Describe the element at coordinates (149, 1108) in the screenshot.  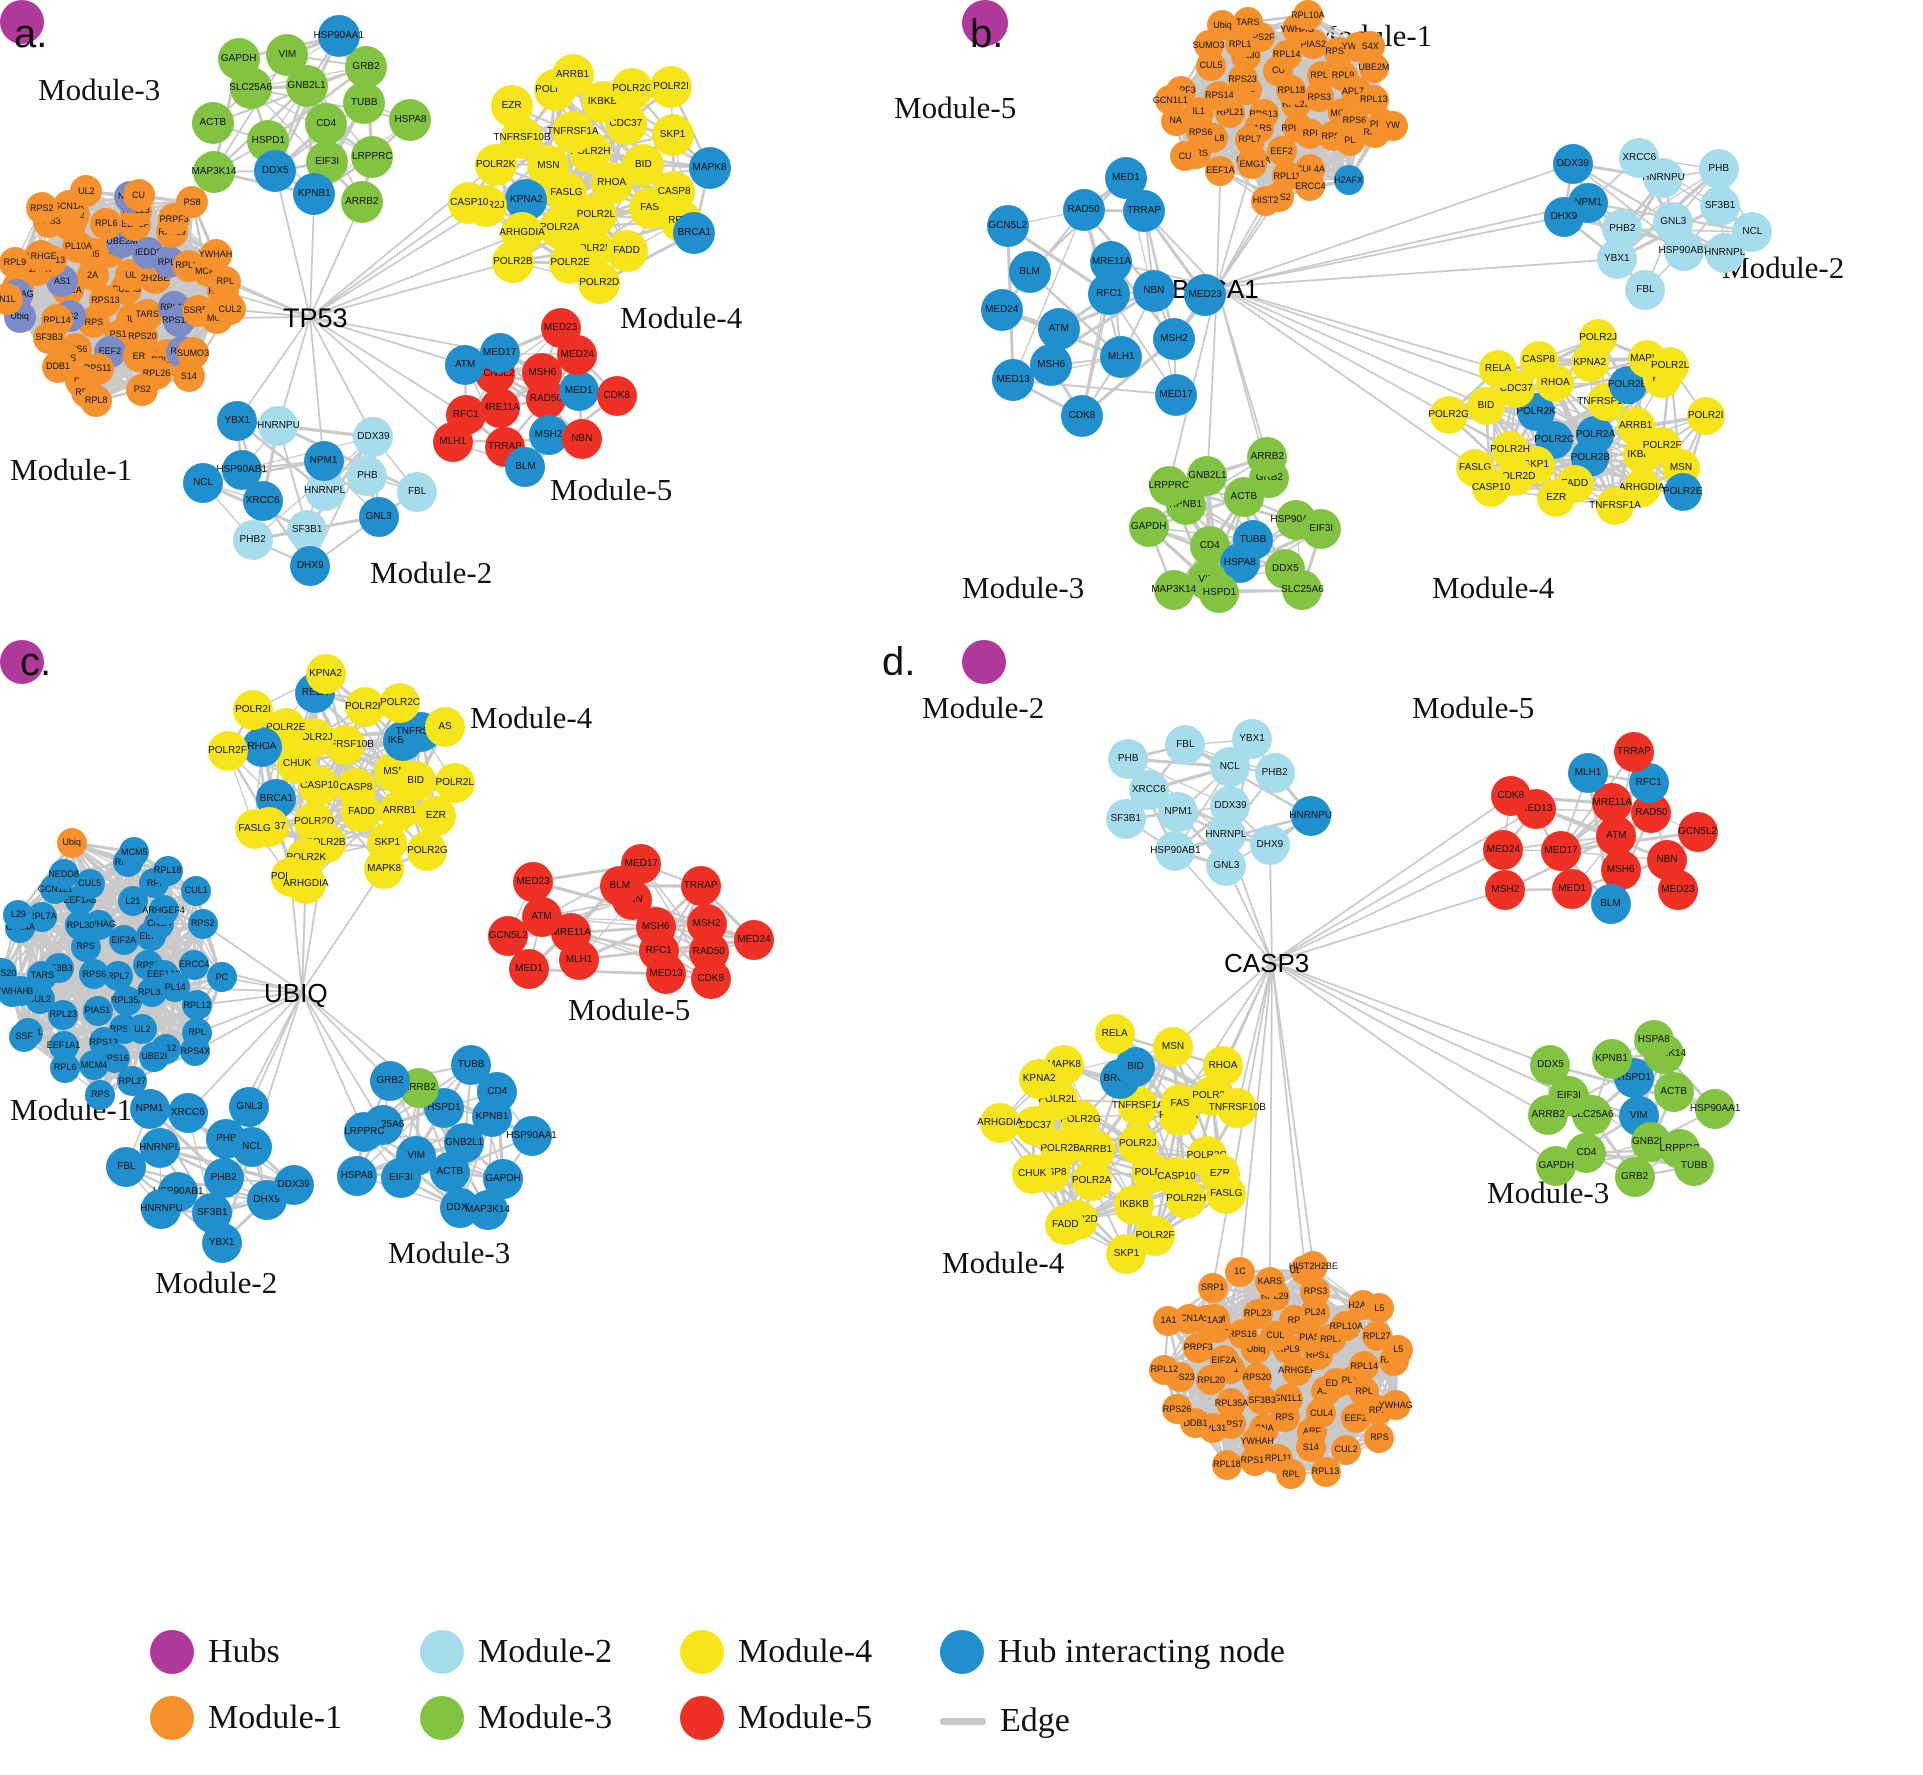
I see `node-module2-npm1: NPM1` at that location.